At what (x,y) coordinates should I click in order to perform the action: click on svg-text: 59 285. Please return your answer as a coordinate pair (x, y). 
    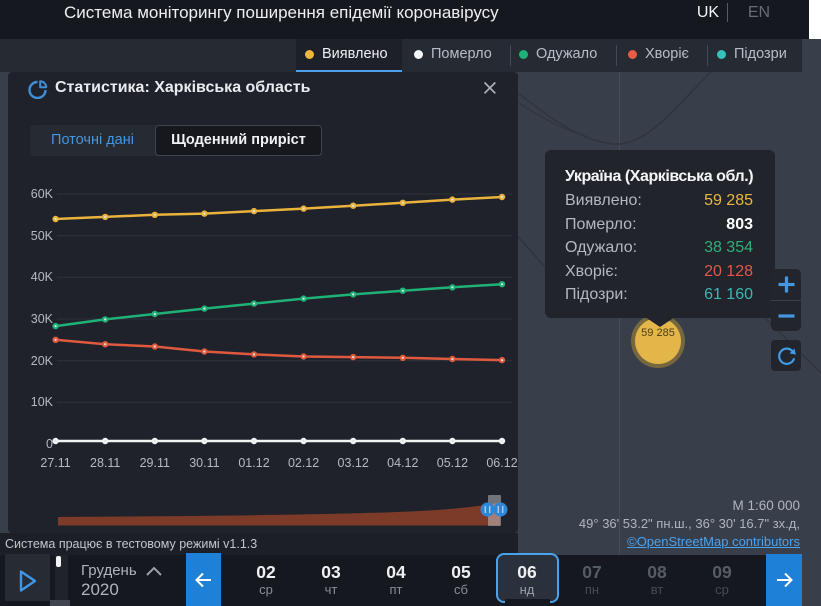
    Looking at the image, I should click on (658, 333).